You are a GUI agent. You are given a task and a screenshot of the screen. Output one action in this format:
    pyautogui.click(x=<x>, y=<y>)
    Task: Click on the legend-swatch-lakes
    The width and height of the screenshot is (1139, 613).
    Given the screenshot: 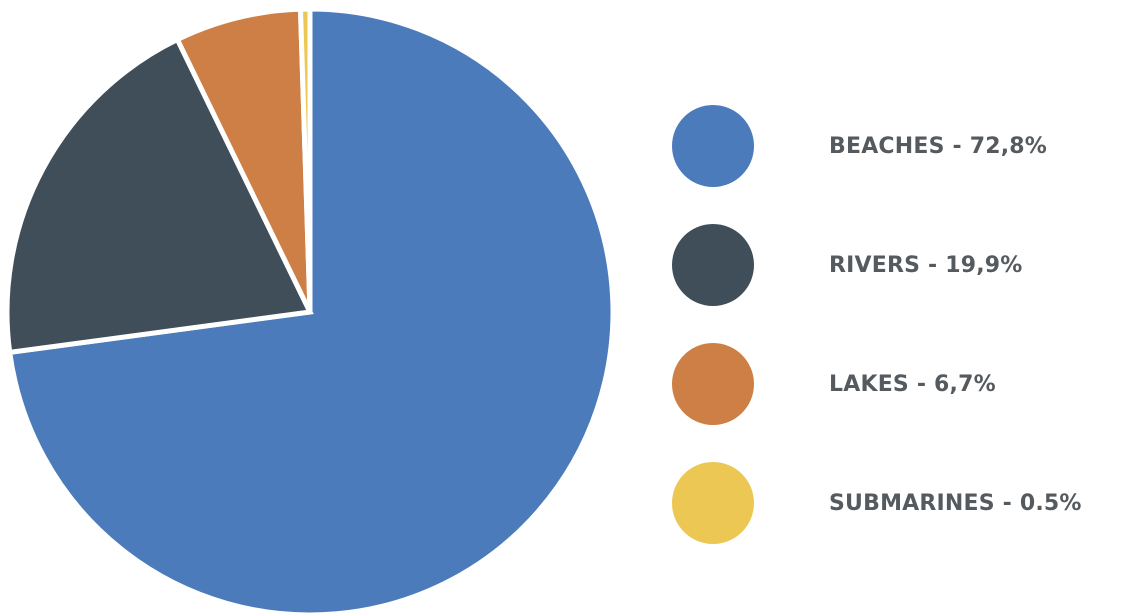 What is the action you would take?
    pyautogui.click(x=713, y=384)
    